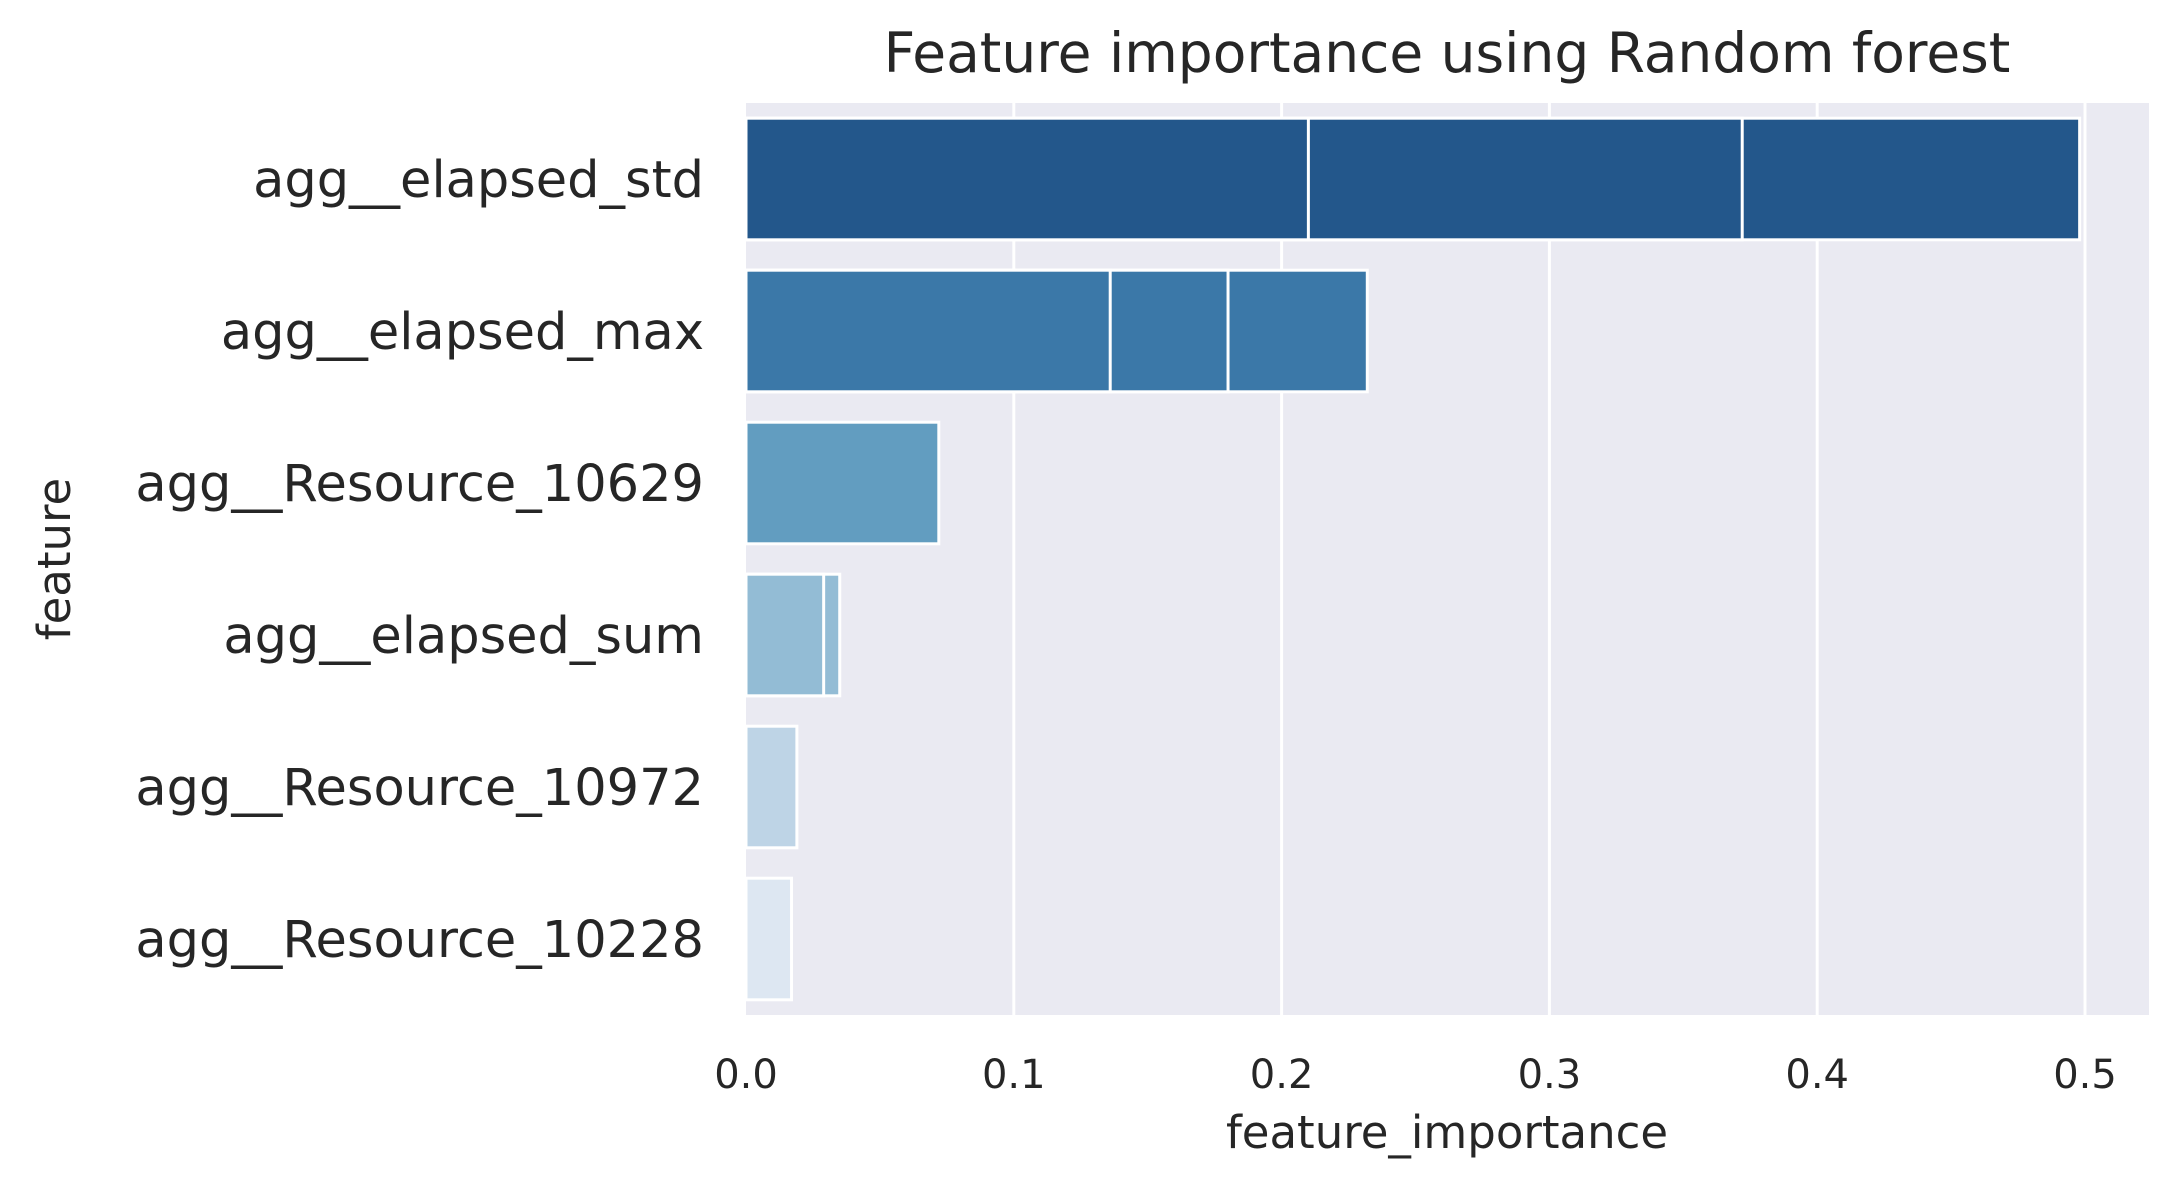 This screenshot has height=1187, width=2166. Describe the element at coordinates (1014, 1075) in the screenshot. I see `x-tick-label: 0.1` at that location.